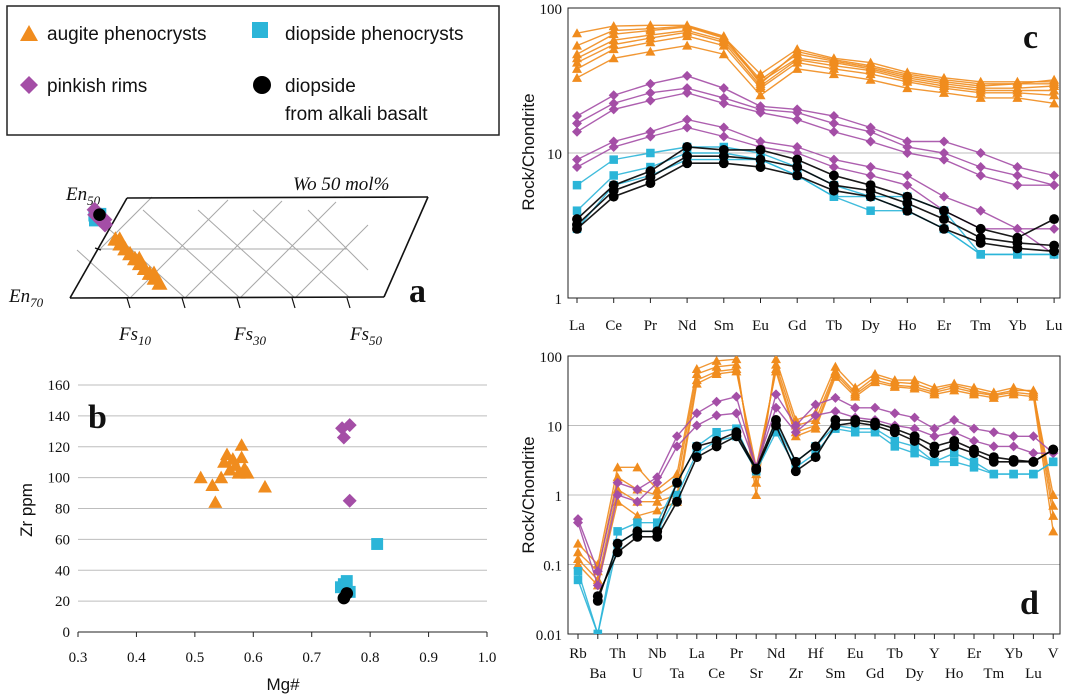 This screenshot has height=698, width=1077. I want to click on fs10-label: Fs10, so click(135, 336).